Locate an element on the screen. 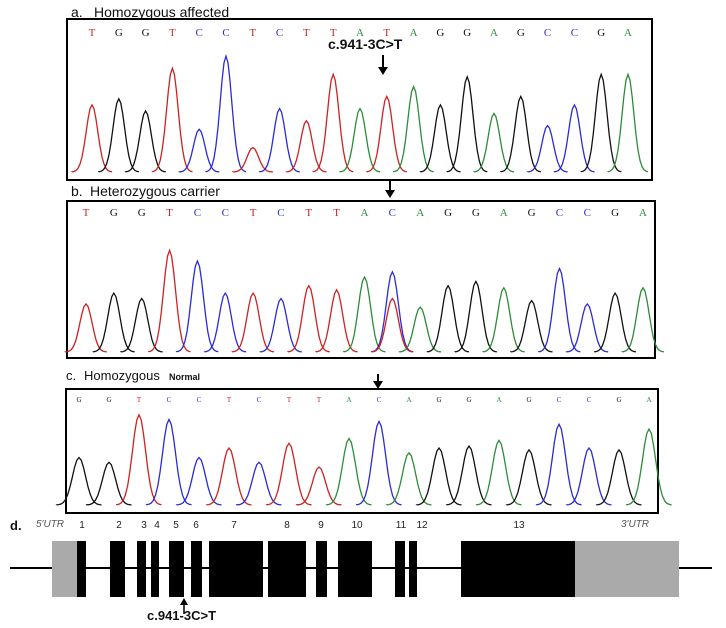 This screenshot has width=726, height=628. base-c-5: T is located at coordinates (229, 400).